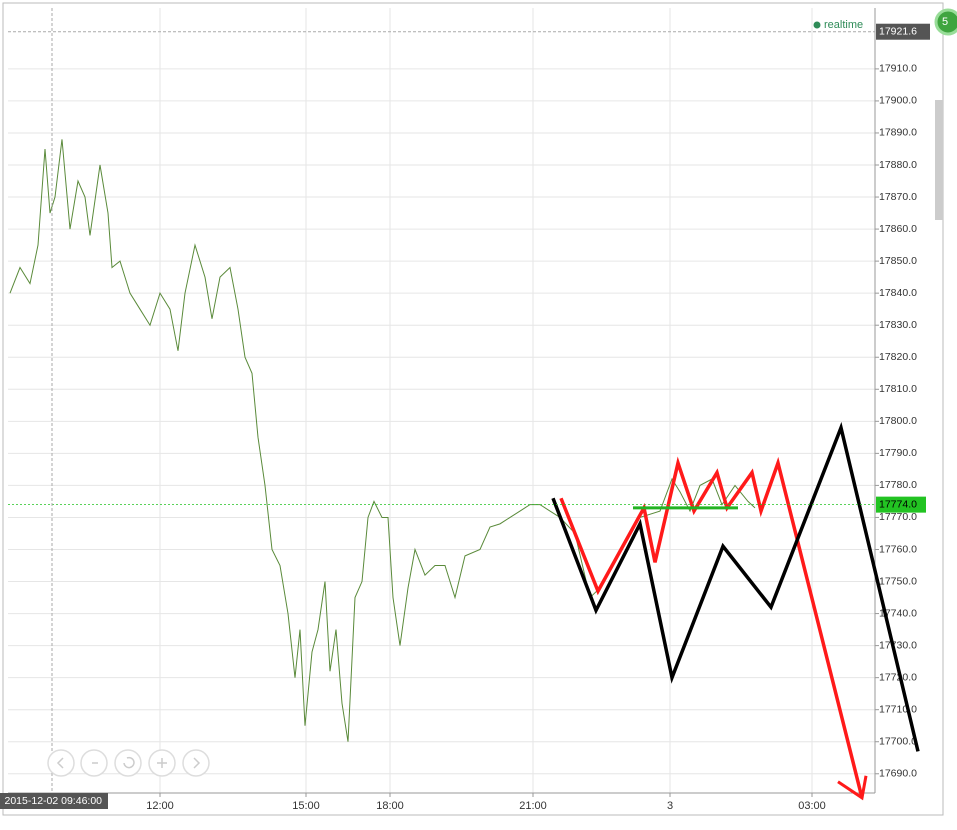 This screenshot has height=830, width=957. What do you see at coordinates (939, 160) in the screenshot?
I see `scrollbar` at bounding box center [939, 160].